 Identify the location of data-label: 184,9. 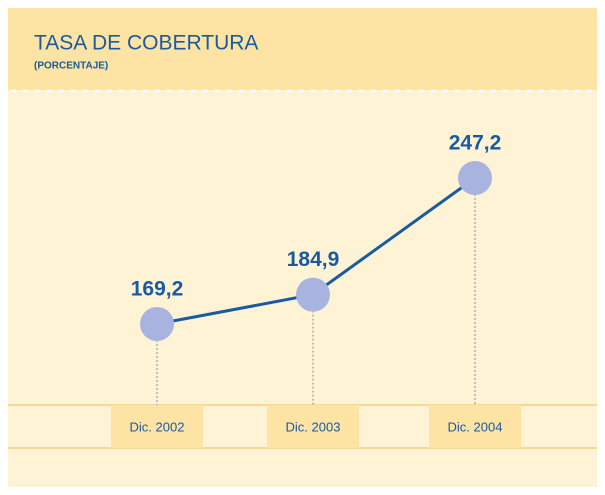
(313, 259).